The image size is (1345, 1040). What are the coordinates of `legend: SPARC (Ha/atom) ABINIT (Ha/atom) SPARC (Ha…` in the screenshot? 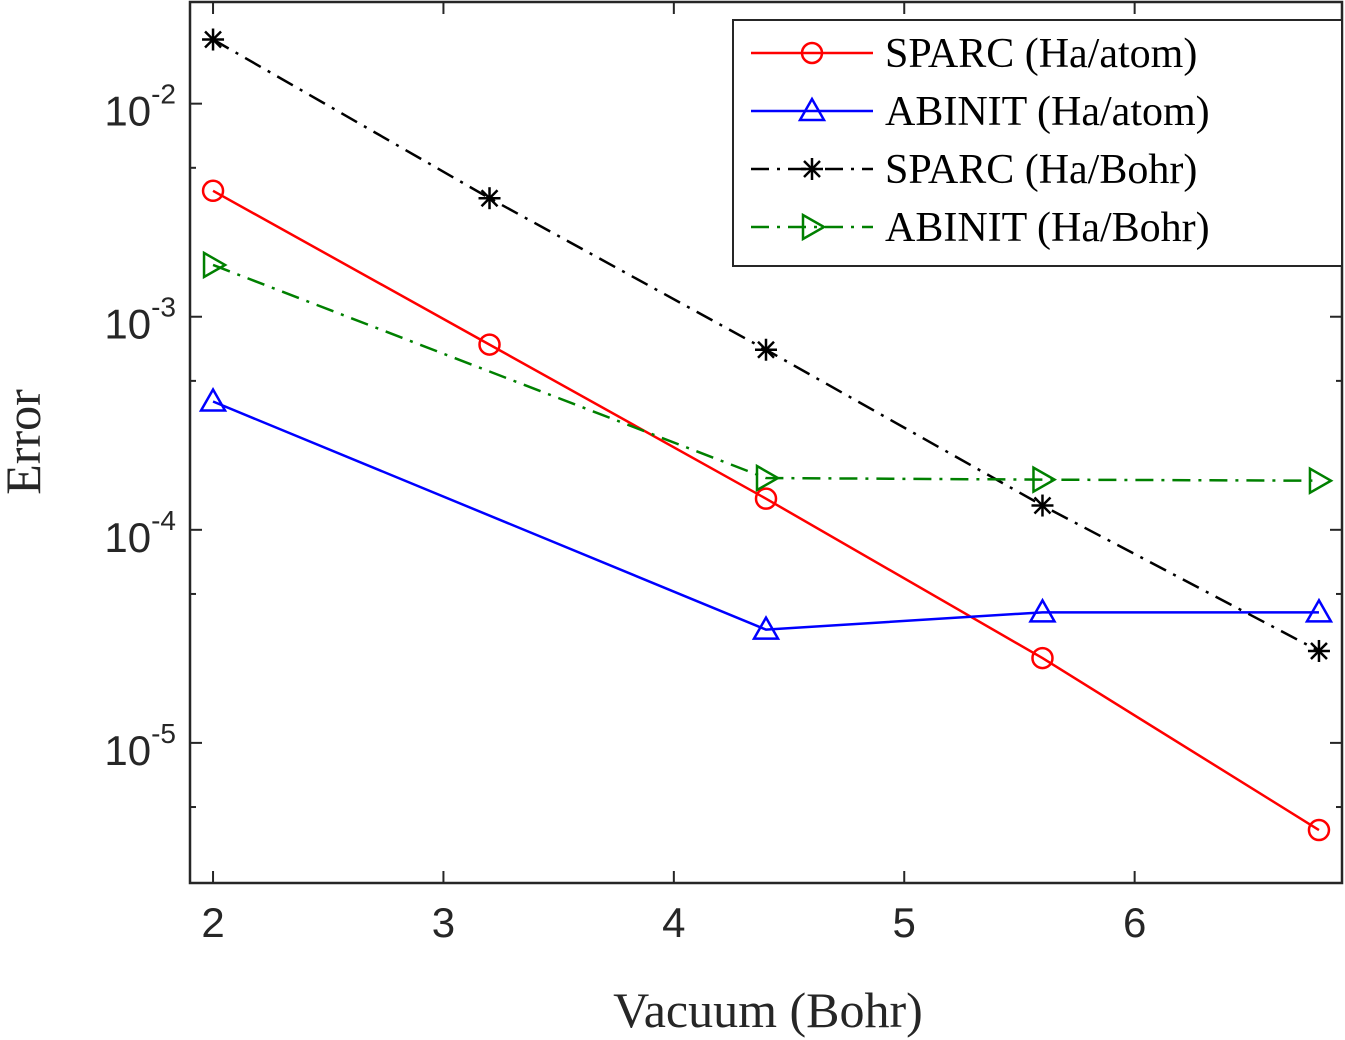 It's located at (1037, 143).